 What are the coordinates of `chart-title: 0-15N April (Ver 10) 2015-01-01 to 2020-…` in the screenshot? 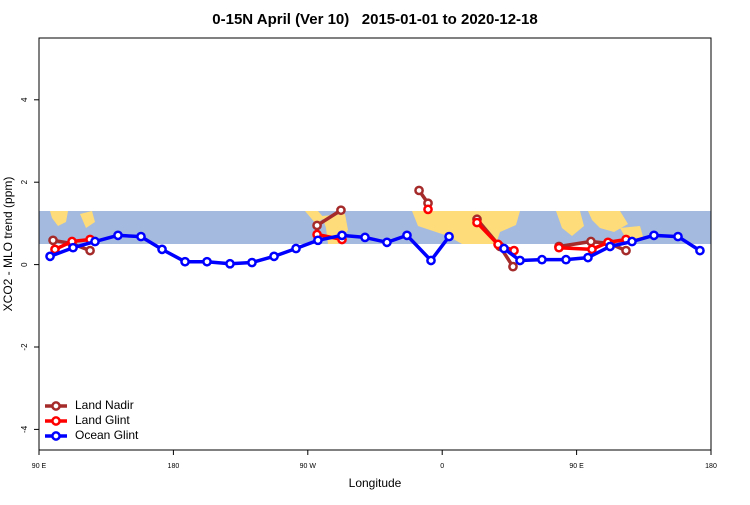 It's located at (374, 19).